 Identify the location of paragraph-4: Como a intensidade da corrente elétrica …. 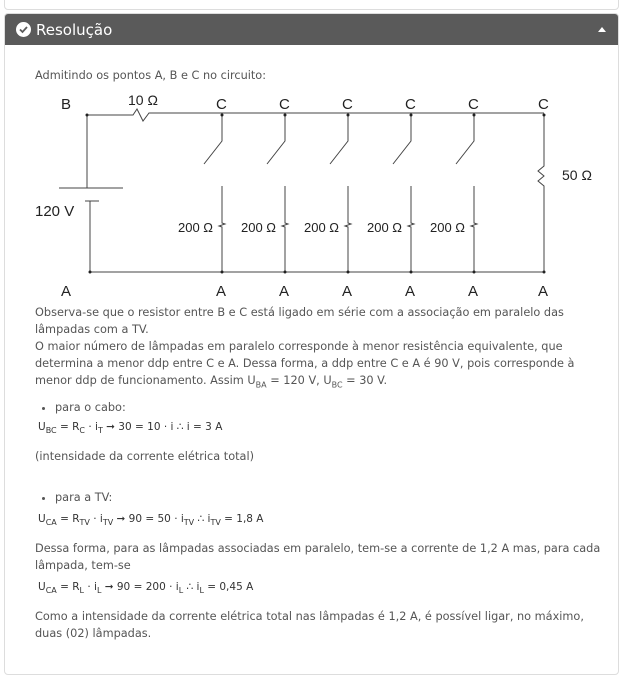
(309, 625).